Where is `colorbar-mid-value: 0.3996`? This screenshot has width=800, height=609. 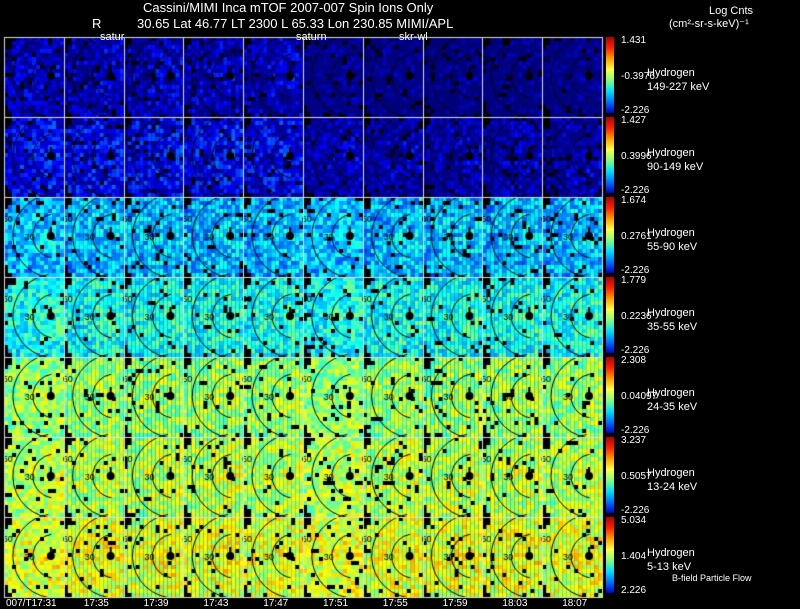
colorbar-mid-value: 0.3996 is located at coordinates (636, 156).